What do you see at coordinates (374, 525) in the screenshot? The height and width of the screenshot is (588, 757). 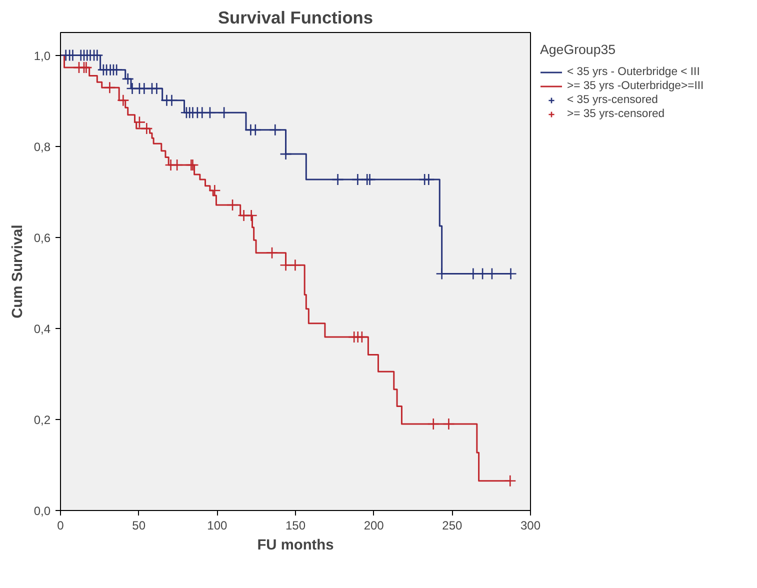 I see `x-tick-label: 200` at bounding box center [374, 525].